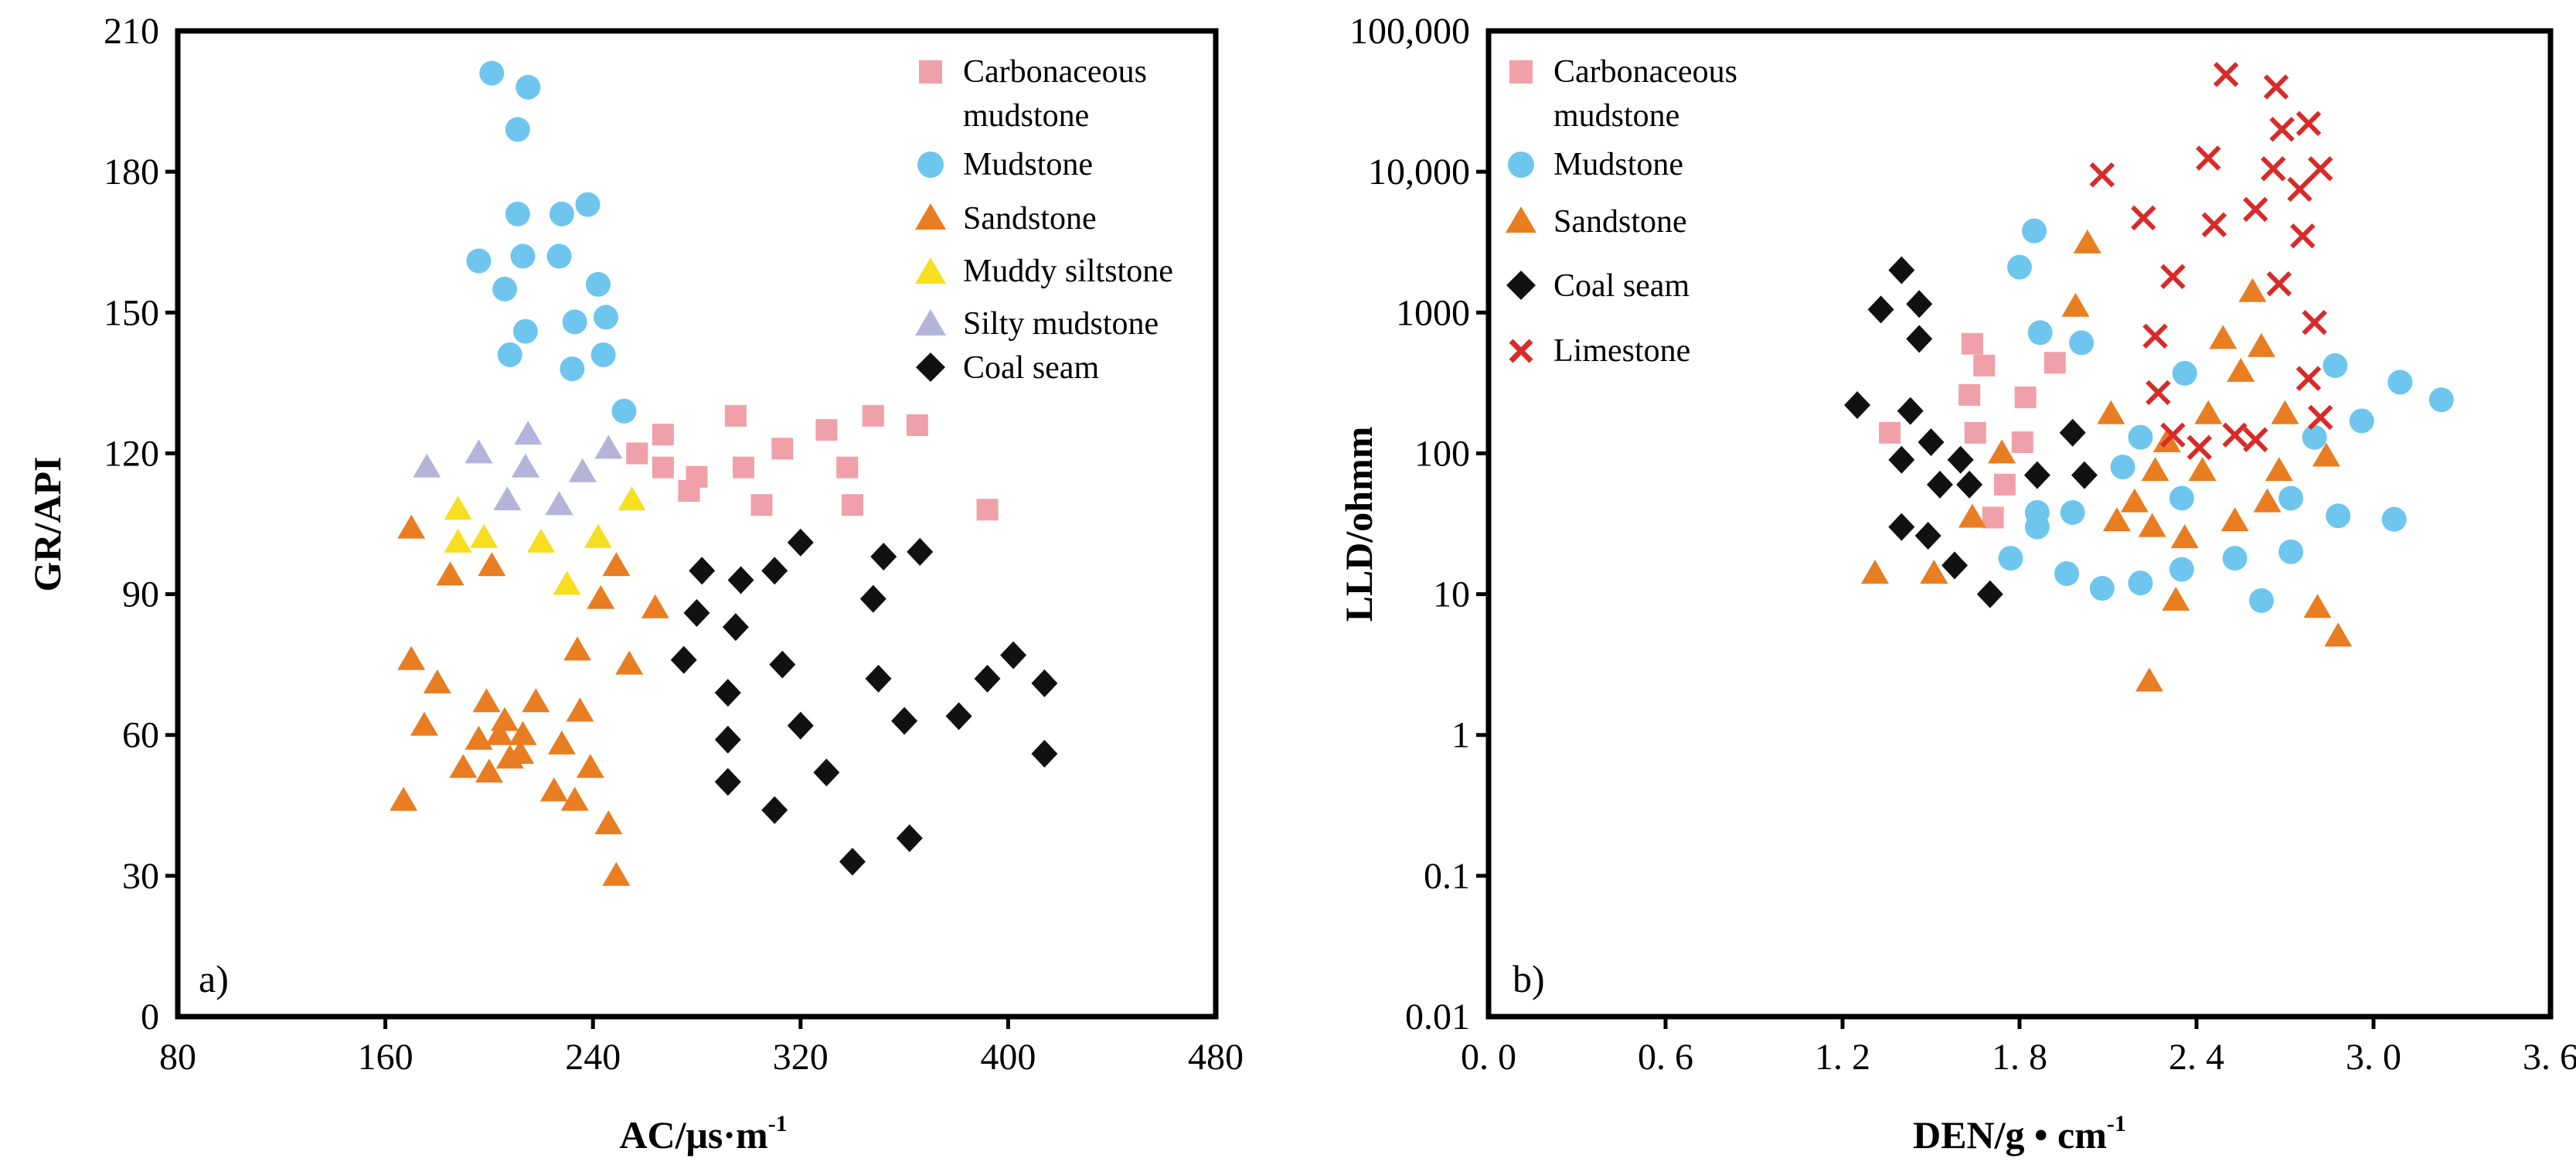  I want to click on legend-label-sandstone: Sandstone, so click(1620, 222).